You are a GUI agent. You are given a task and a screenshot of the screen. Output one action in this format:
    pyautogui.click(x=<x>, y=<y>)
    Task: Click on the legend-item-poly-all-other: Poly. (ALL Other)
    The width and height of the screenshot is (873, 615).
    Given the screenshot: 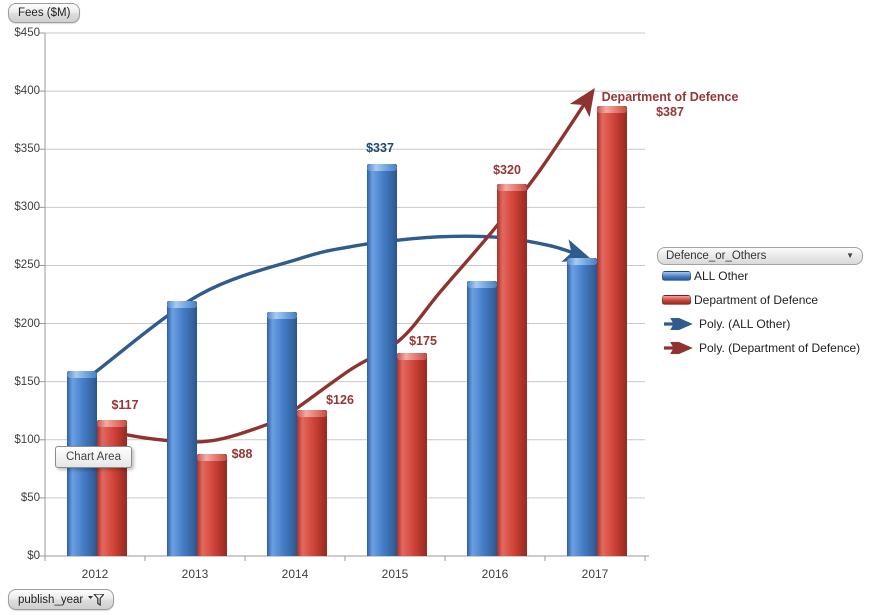 What is the action you would take?
    pyautogui.click(x=761, y=324)
    